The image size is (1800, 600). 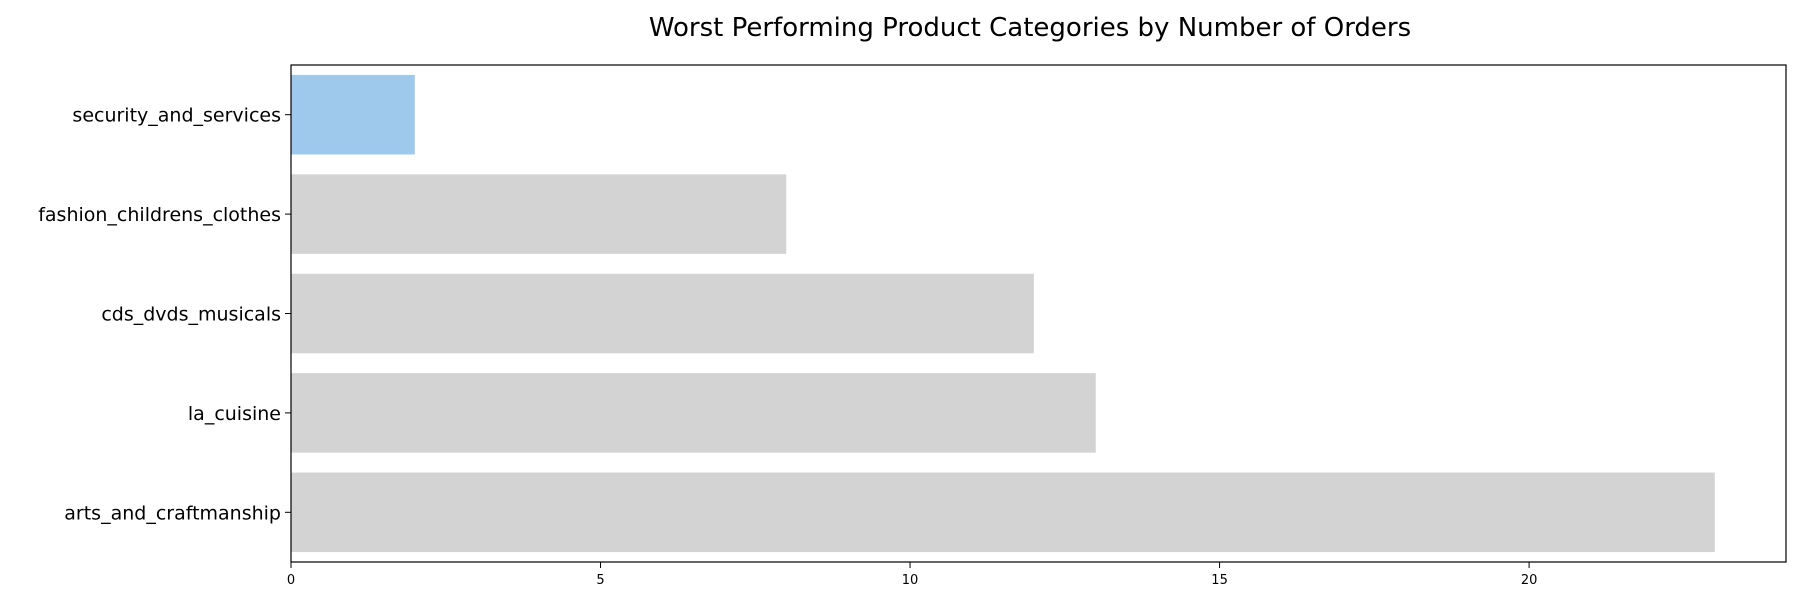 What do you see at coordinates (539, 214) in the screenshot?
I see `bar-fashion-childrens-clothes` at bounding box center [539, 214].